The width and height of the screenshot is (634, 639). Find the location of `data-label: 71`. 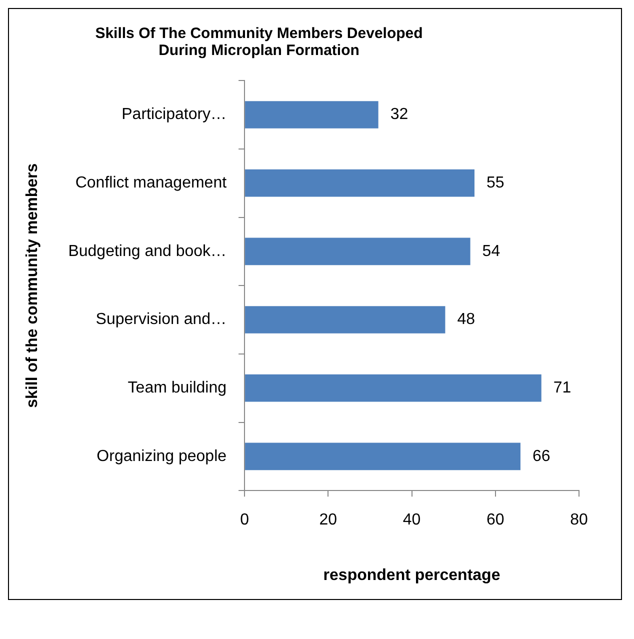

data-label: 71 is located at coordinates (562, 388).